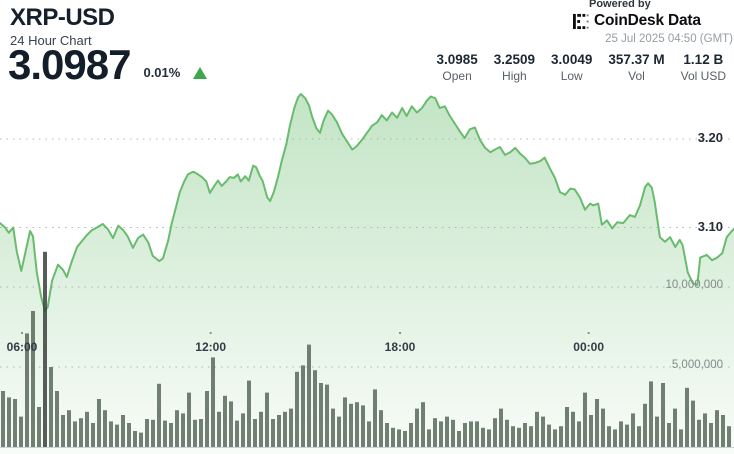  What do you see at coordinates (620, 5) in the screenshot?
I see `powered-by-label: Powered by` at bounding box center [620, 5].